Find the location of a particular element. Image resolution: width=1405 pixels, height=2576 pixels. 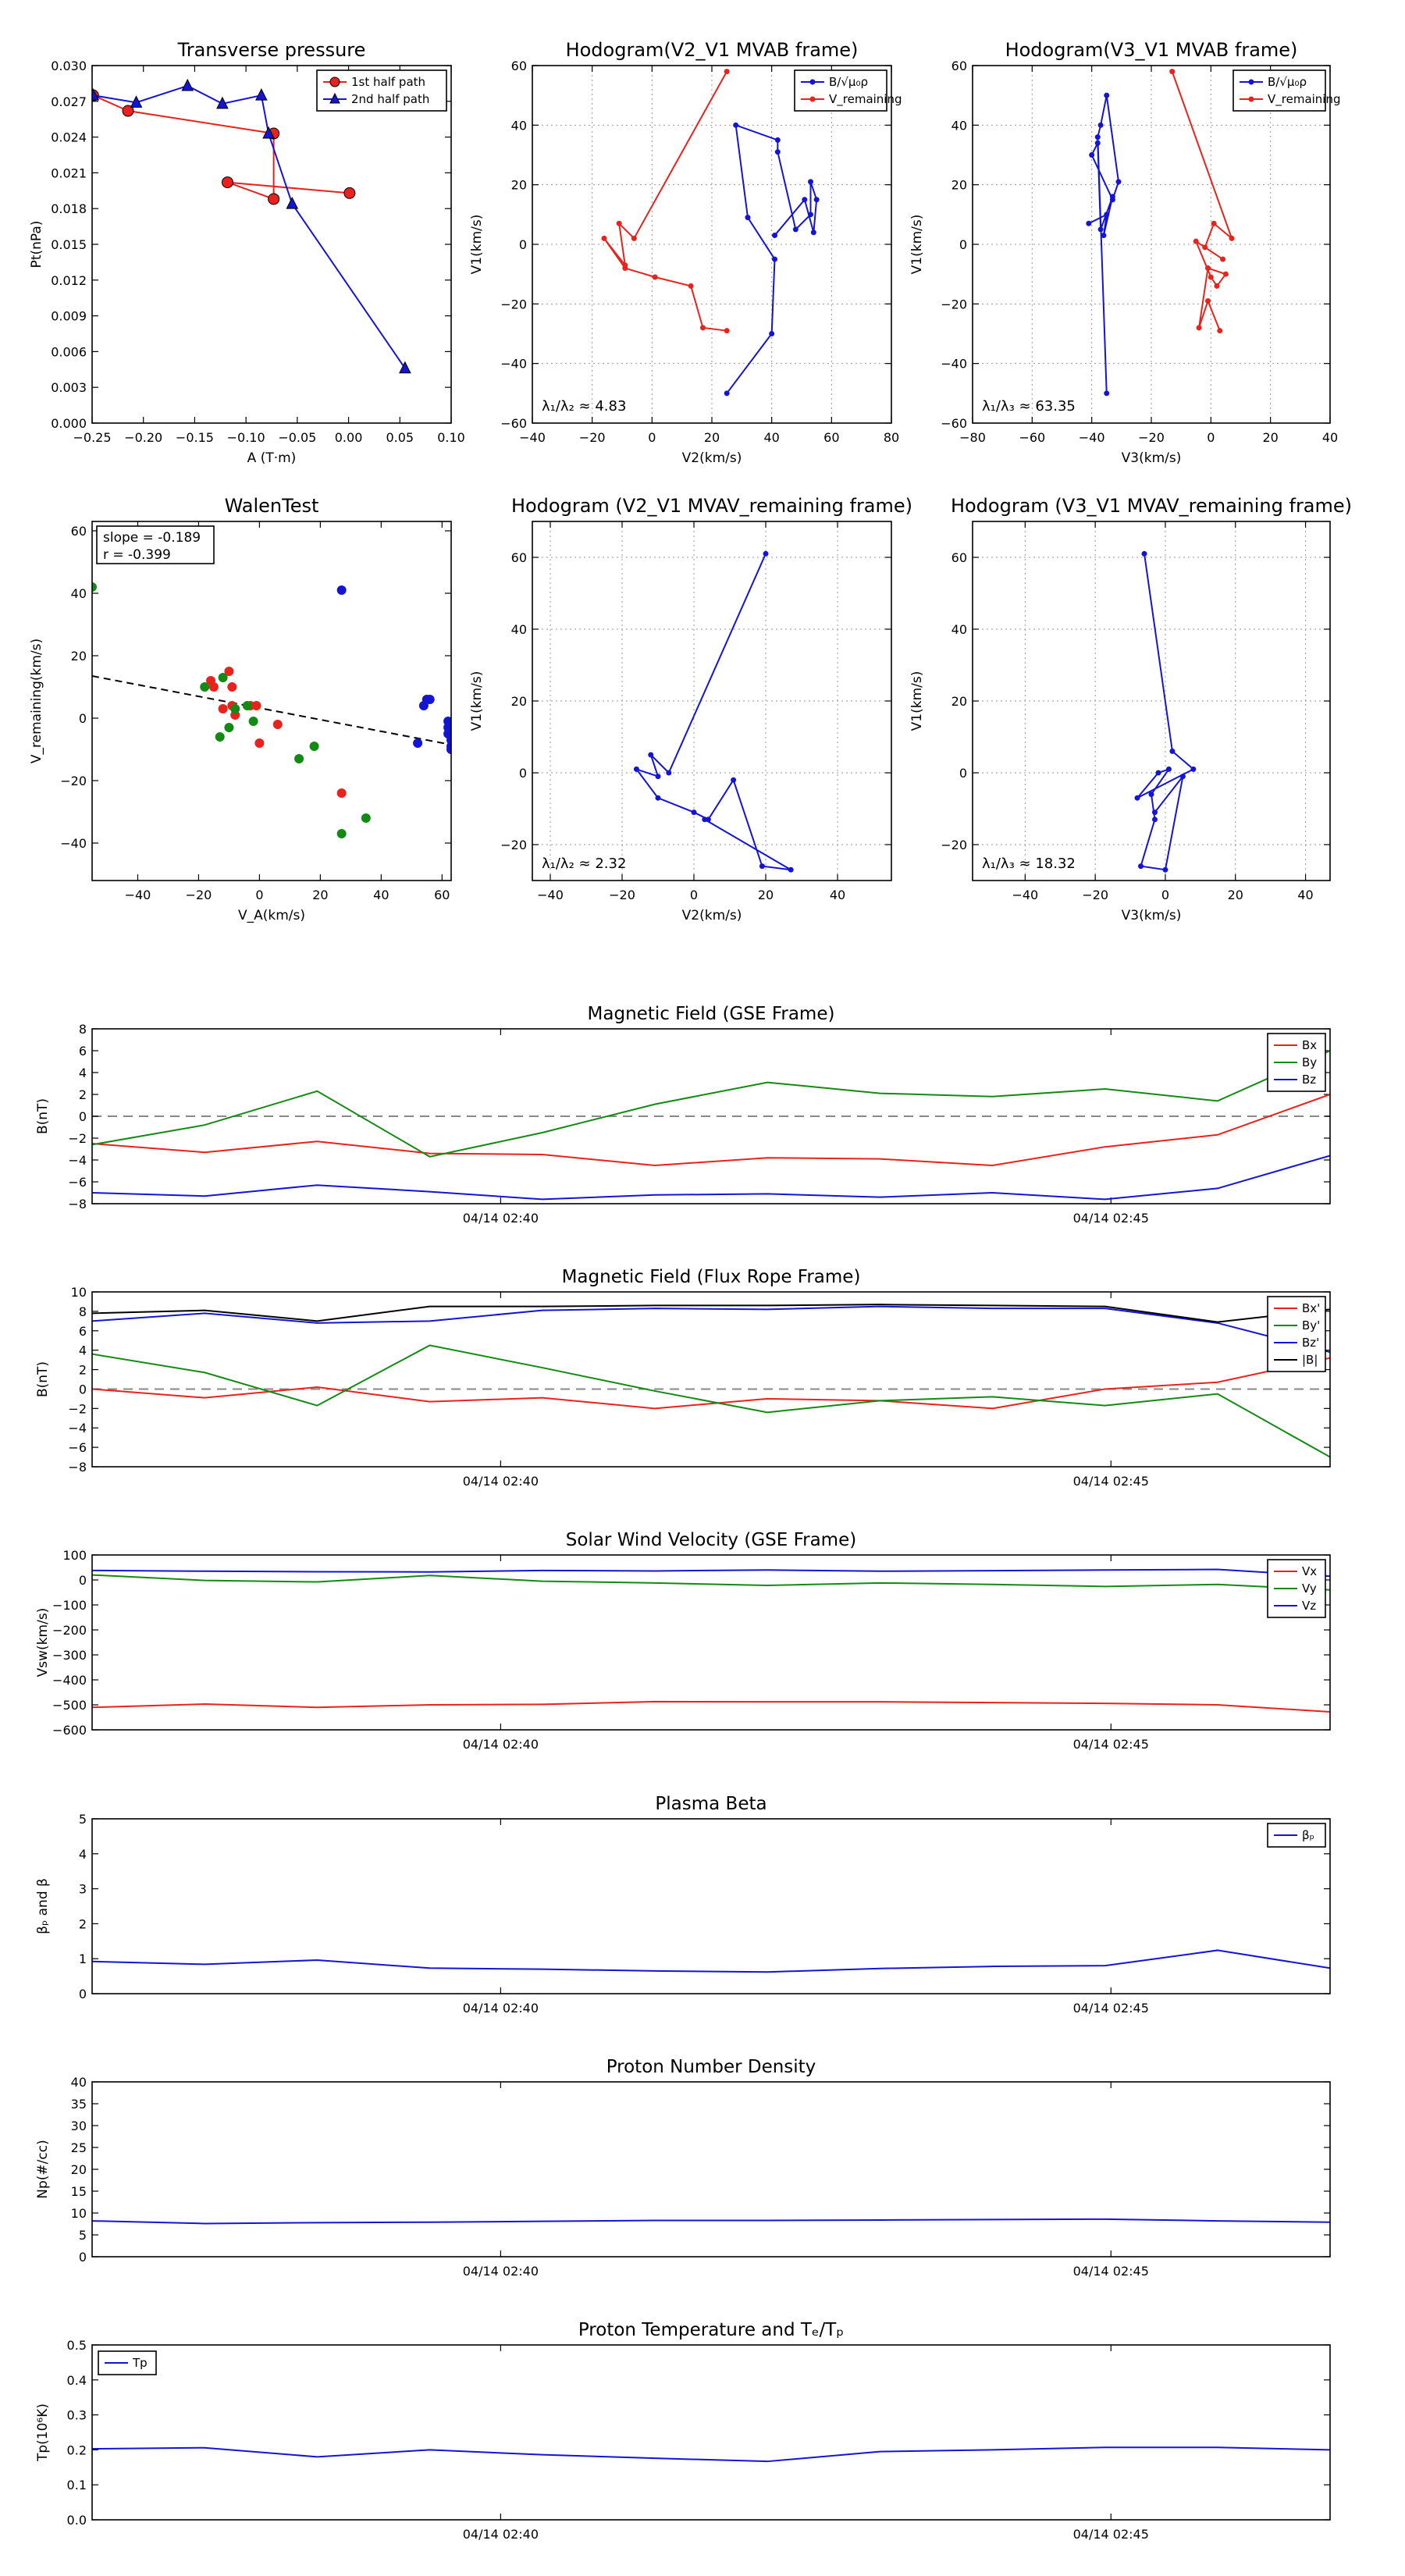

y-tick-label: −6 is located at coordinates (77, 1447).